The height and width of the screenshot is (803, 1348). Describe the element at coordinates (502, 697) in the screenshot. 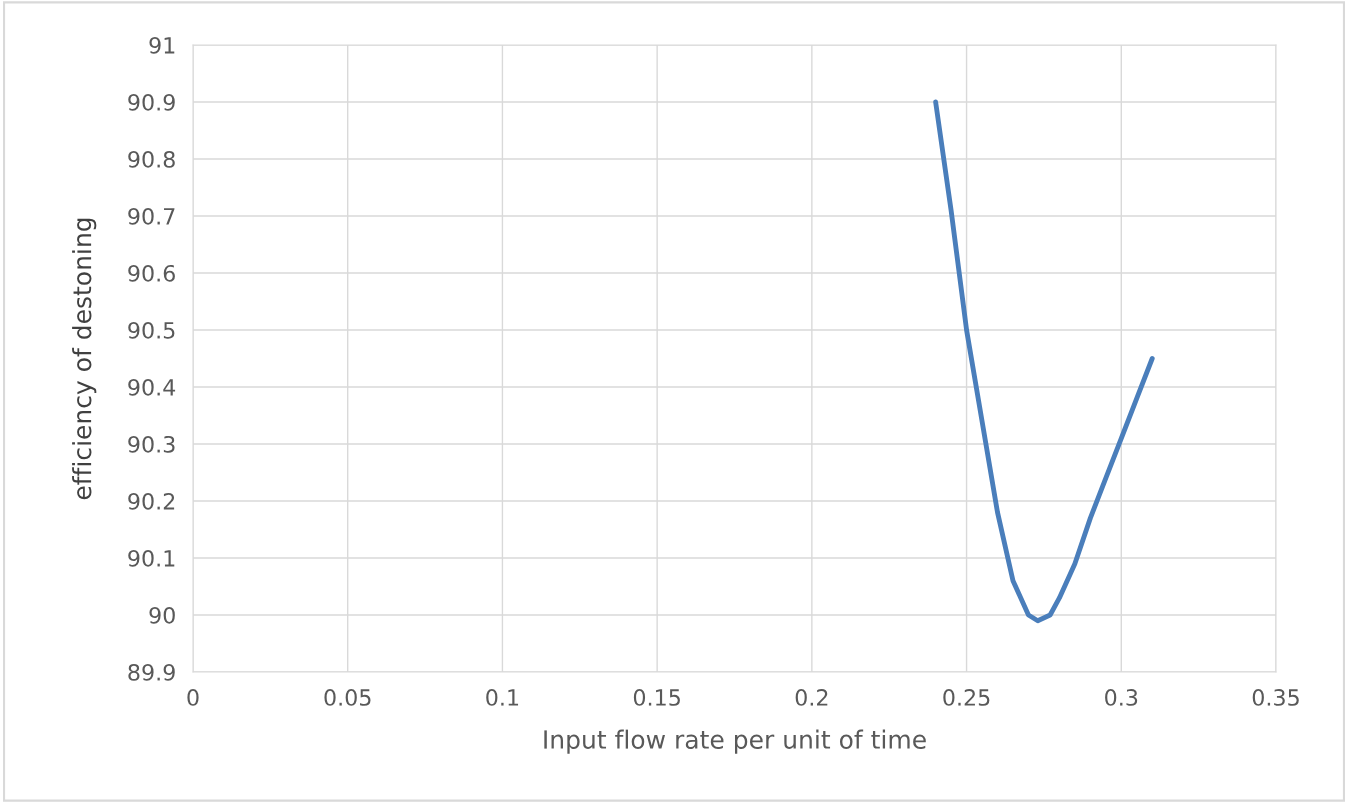

I see `x-tick-label: 0.1` at that location.